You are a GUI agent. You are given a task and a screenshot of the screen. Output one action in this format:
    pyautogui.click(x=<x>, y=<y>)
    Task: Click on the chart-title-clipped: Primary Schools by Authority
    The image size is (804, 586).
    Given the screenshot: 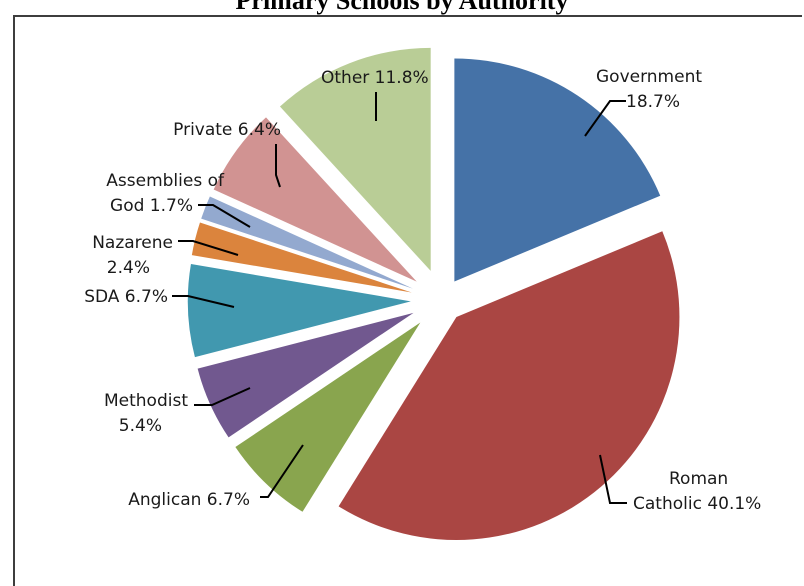 What is the action you would take?
    pyautogui.click(x=402, y=7)
    